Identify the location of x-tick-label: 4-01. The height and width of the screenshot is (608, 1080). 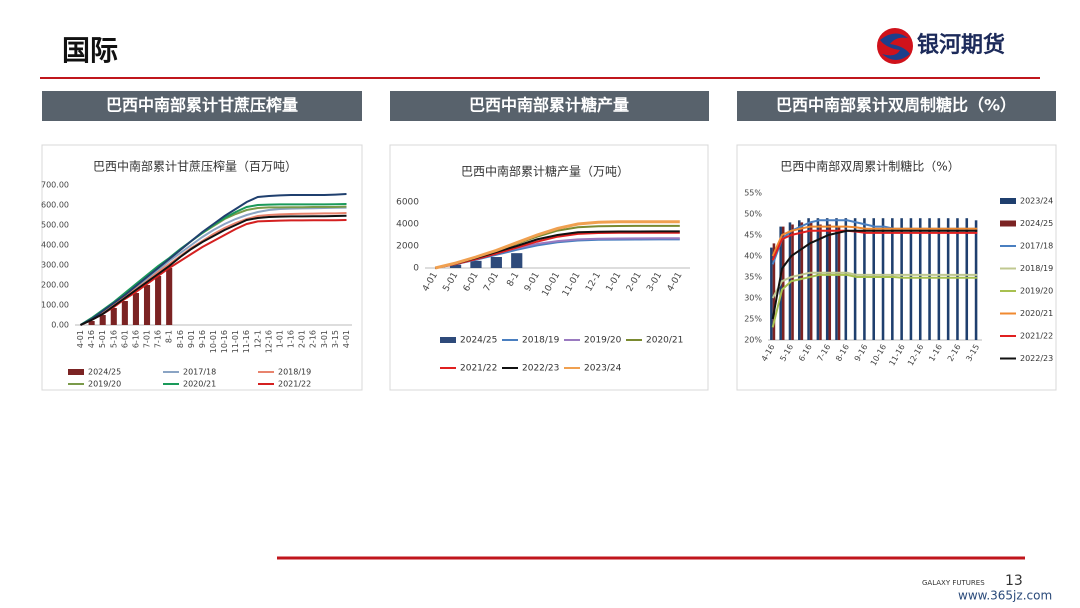
(346, 339).